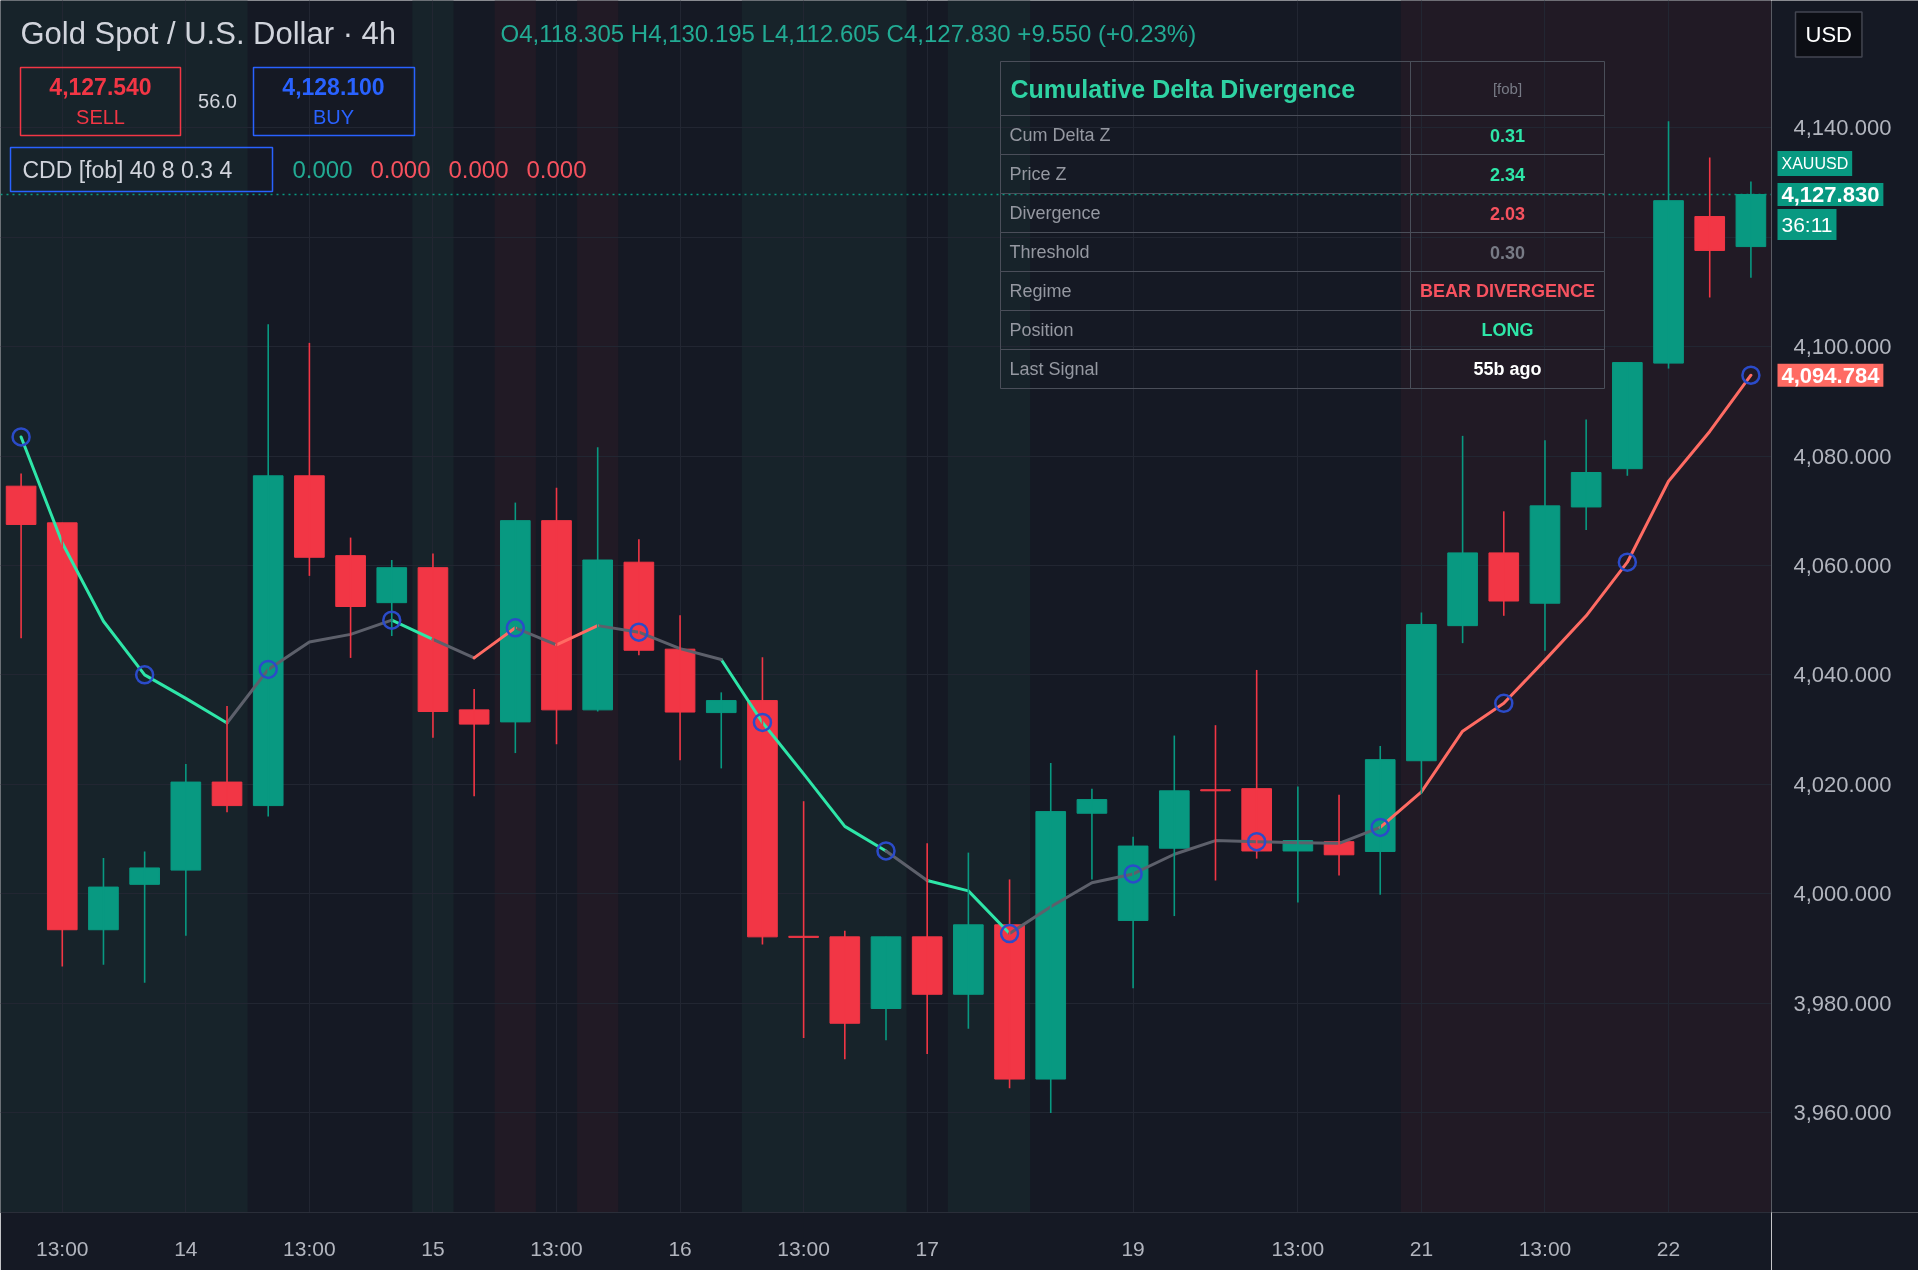 Image resolution: width=1920 pixels, height=1272 pixels. I want to click on annotation: 0.31, so click(1507, 135).